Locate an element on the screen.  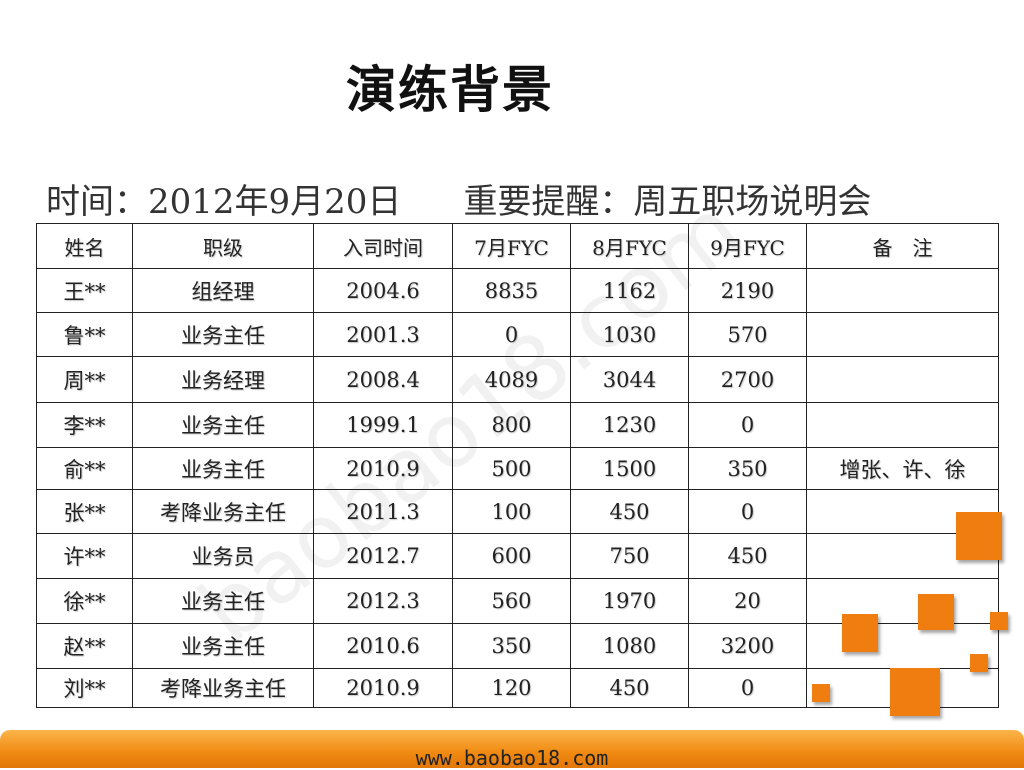
table-cell: 赵** is located at coordinates (84, 646).